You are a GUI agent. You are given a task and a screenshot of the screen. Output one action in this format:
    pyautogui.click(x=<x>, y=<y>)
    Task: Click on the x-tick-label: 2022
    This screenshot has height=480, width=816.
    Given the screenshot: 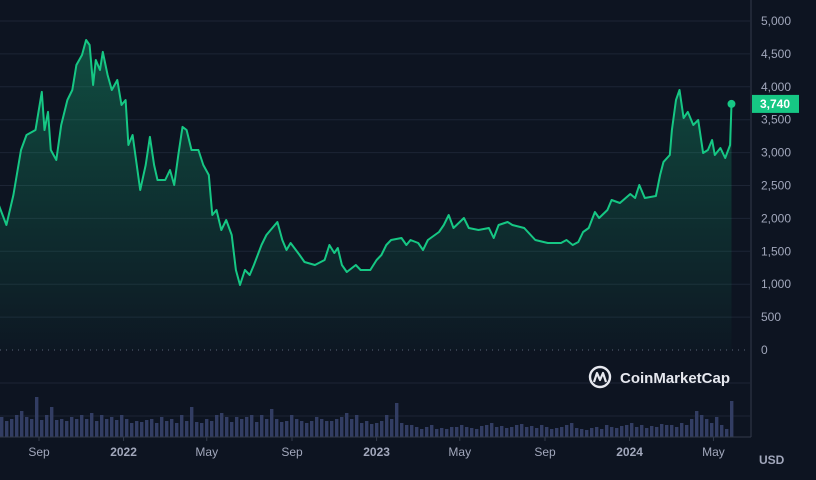 What is the action you would take?
    pyautogui.click(x=123, y=452)
    